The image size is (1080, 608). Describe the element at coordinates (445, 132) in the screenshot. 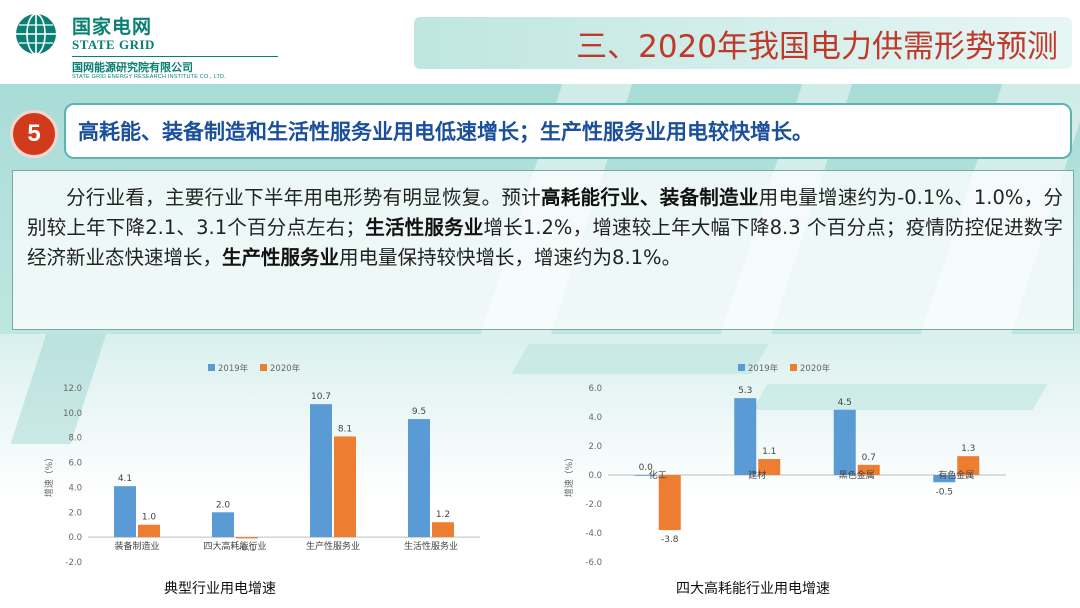

I see `section-headline: 高耗能、装备制造和生活性服务业用电低速增长；生产性服务业用电较快增长。` at that location.